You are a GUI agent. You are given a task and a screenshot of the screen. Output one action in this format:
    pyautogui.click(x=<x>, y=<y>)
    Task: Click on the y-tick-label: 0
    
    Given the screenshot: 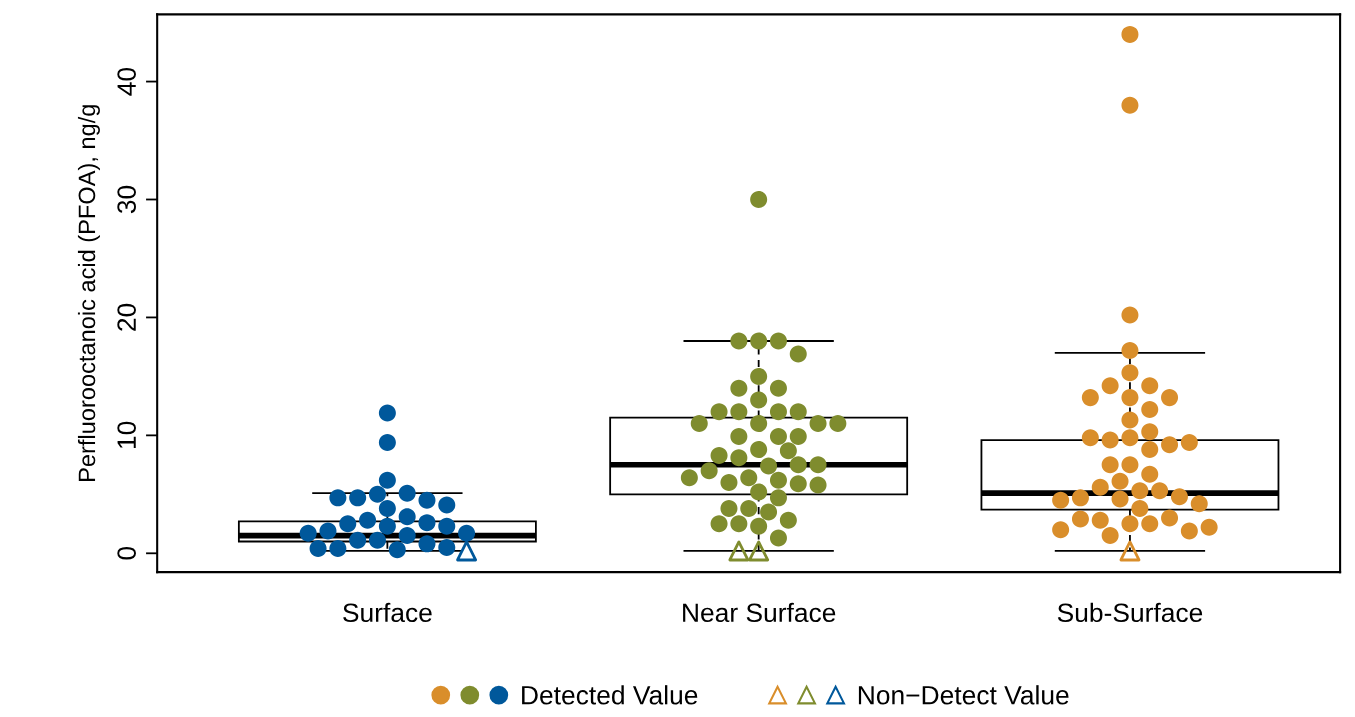 What is the action you would take?
    pyautogui.click(x=126, y=553)
    